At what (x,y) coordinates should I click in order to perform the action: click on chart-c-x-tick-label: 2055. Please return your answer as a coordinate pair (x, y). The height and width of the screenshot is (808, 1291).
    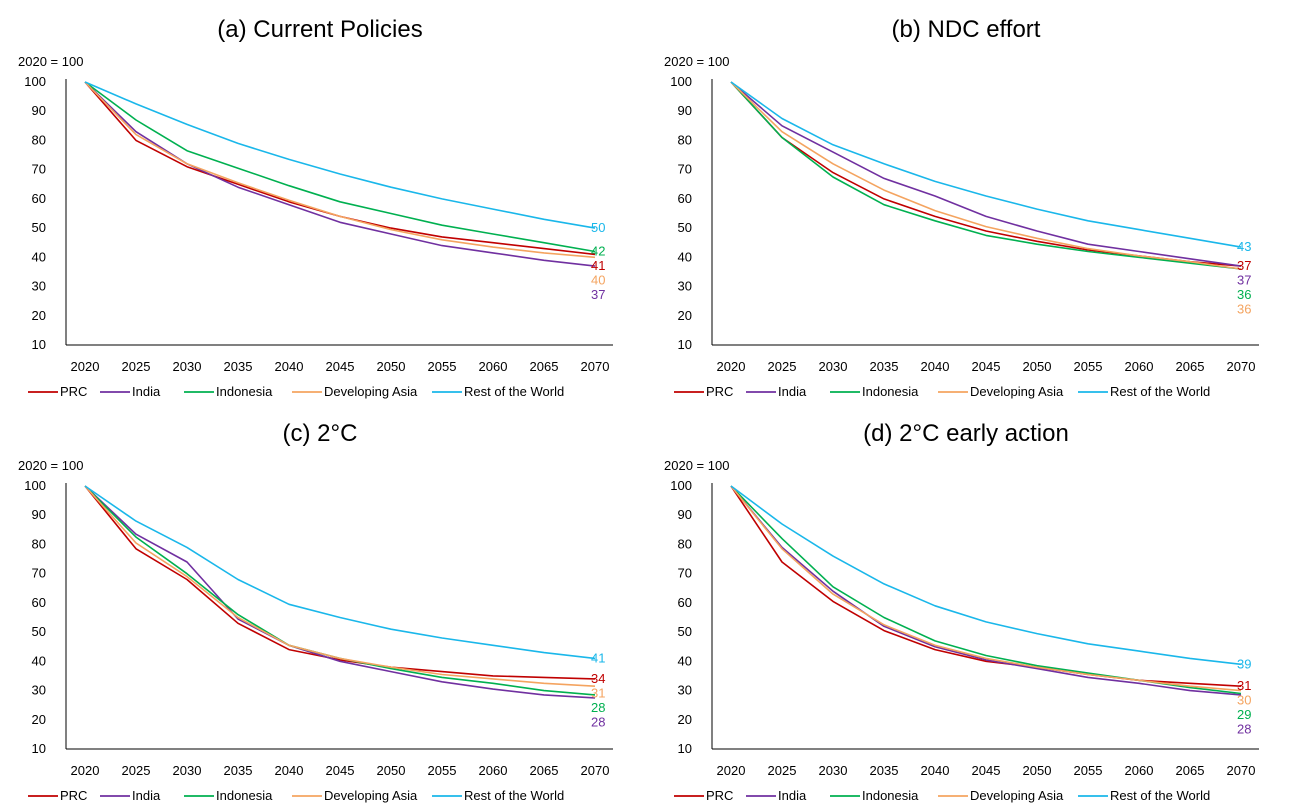
    Looking at the image, I should click on (442, 770).